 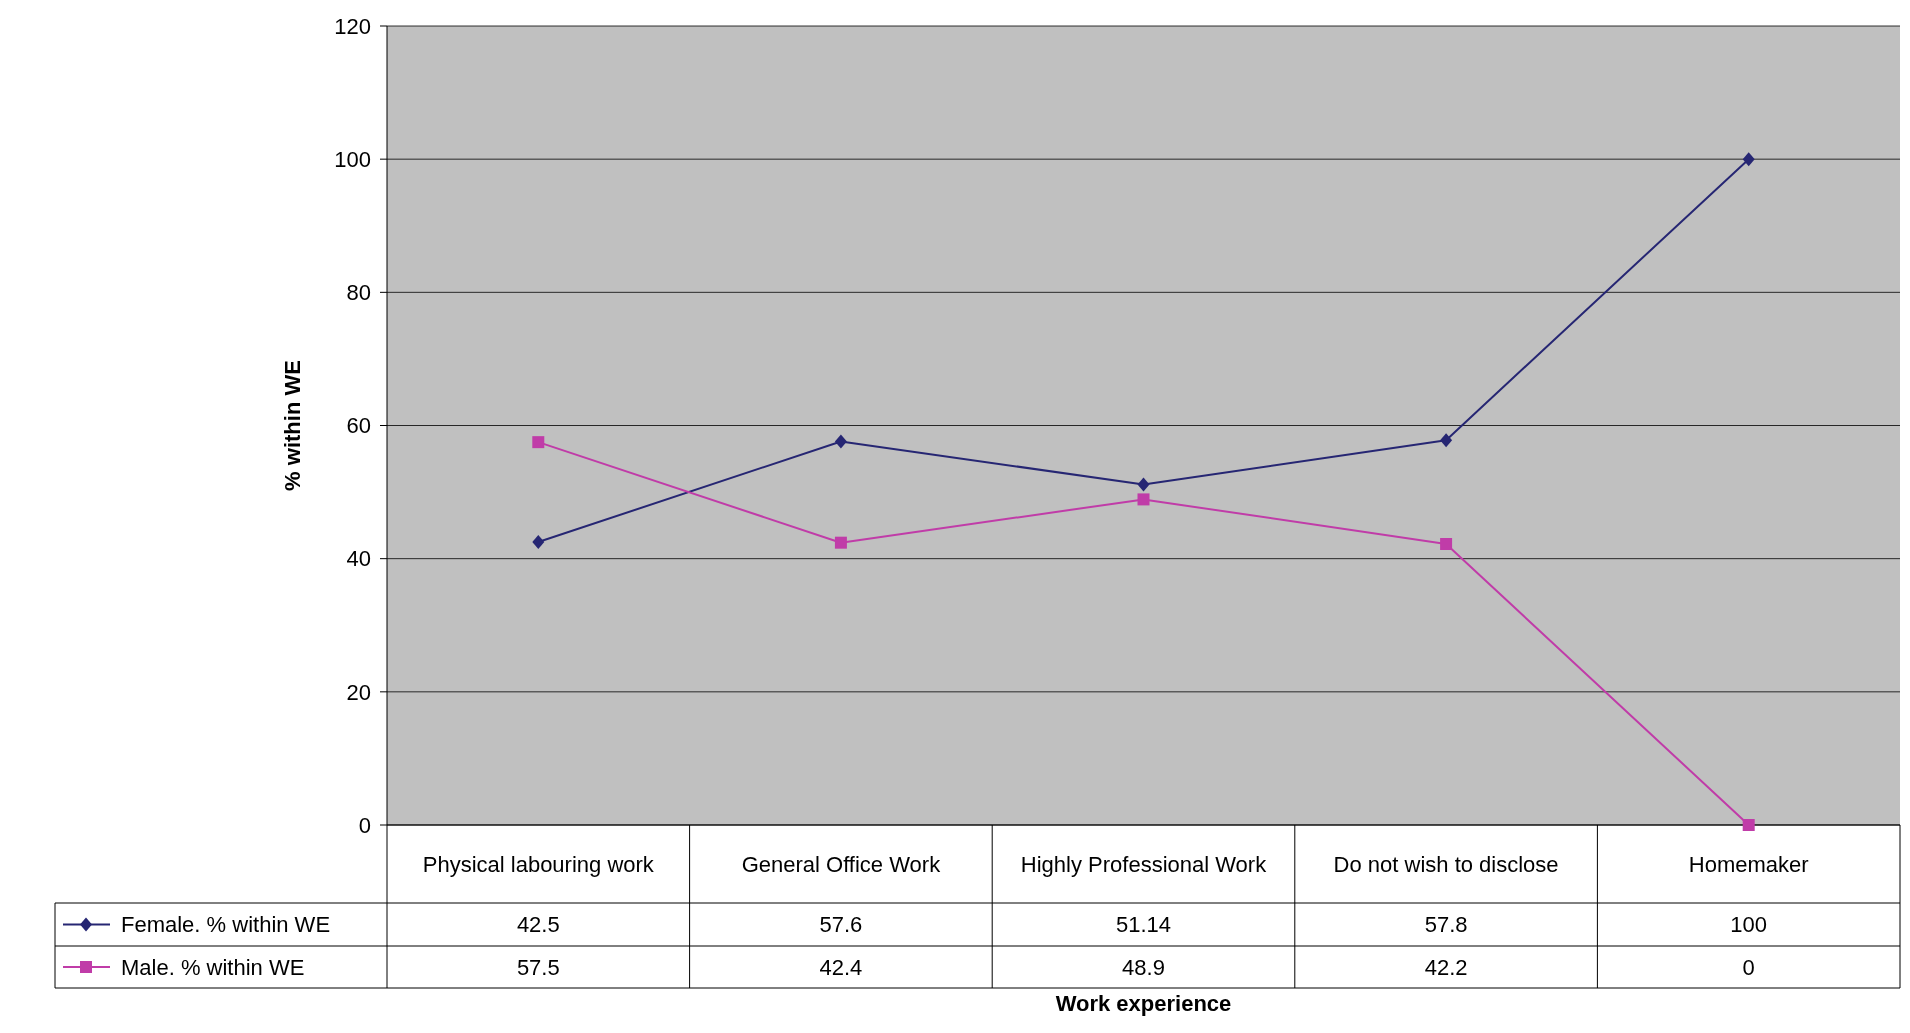 What do you see at coordinates (1446, 864) in the screenshot?
I see `x-tick-label: Do not wish to disclose` at bounding box center [1446, 864].